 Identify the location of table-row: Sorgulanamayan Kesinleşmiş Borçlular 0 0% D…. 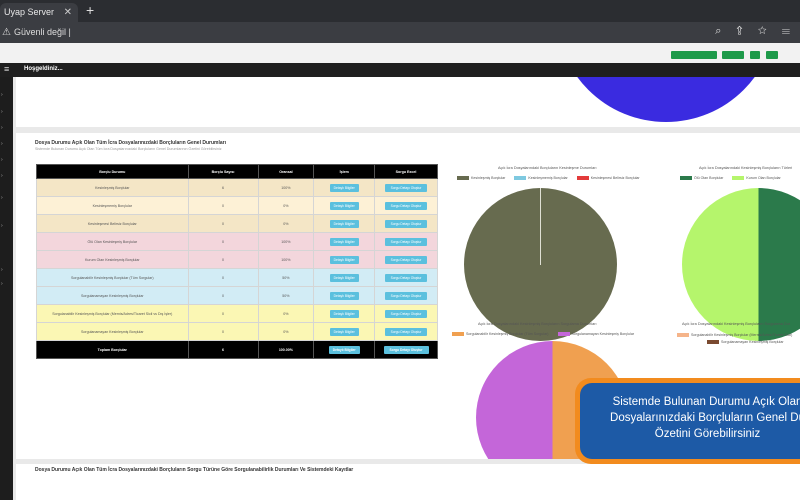
(237, 331).